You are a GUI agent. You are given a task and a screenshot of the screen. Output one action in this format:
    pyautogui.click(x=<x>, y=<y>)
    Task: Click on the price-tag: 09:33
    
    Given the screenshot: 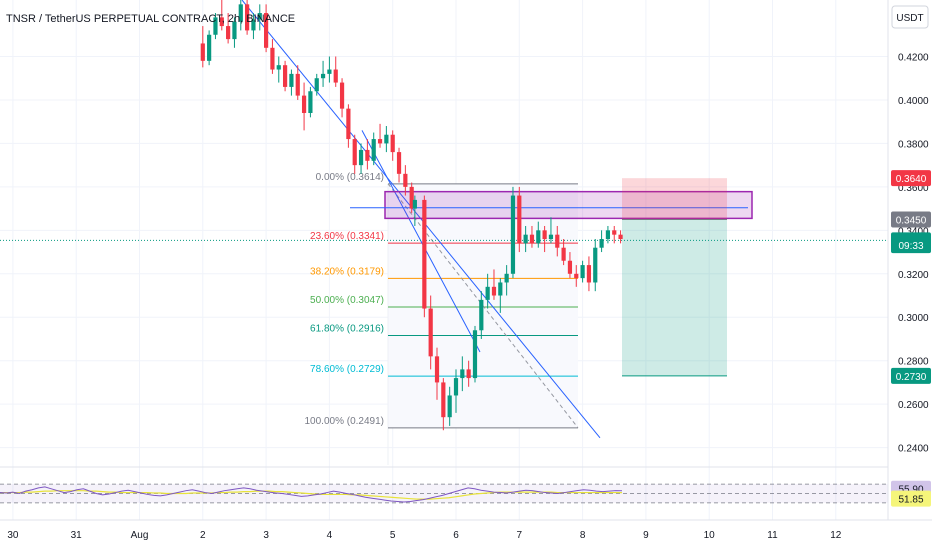 What is the action you would take?
    pyautogui.click(x=911, y=245)
    